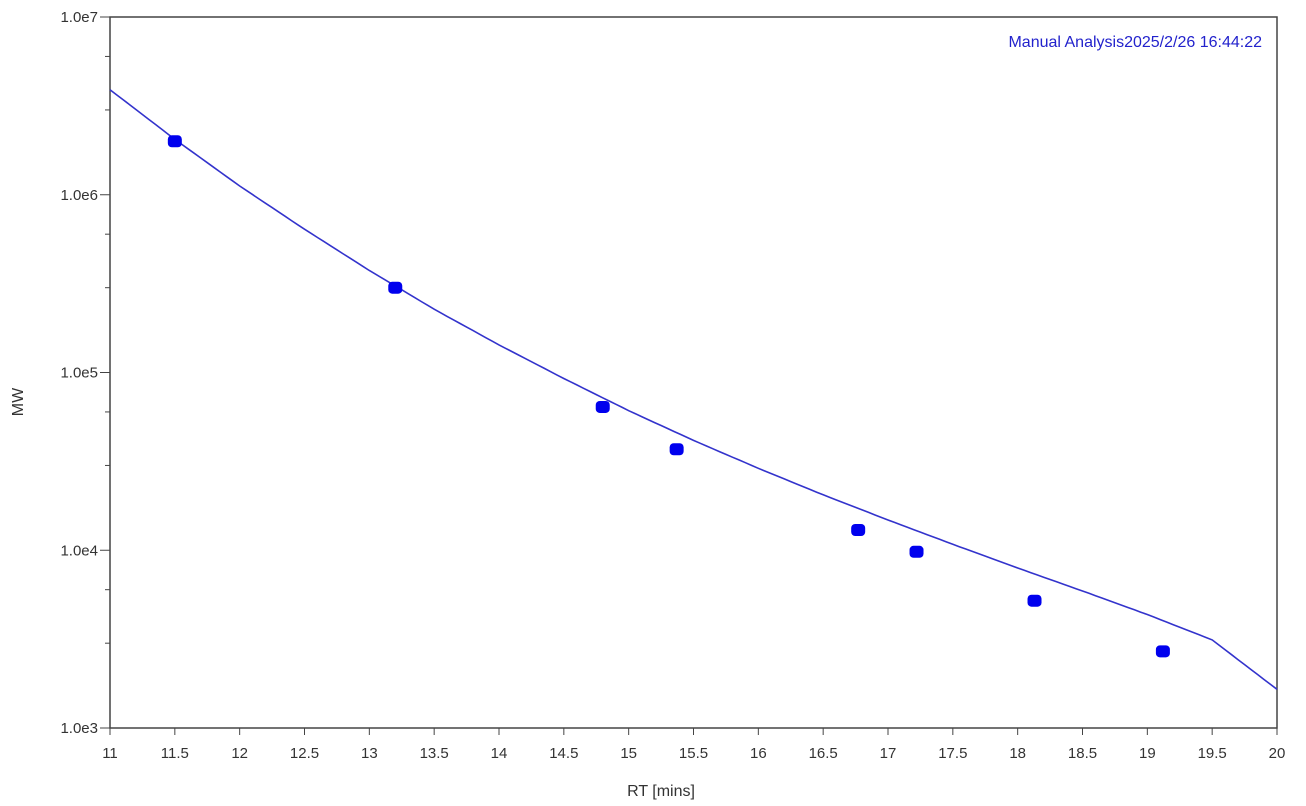  What do you see at coordinates (110, 753) in the screenshot?
I see `x-tick-label: 11` at bounding box center [110, 753].